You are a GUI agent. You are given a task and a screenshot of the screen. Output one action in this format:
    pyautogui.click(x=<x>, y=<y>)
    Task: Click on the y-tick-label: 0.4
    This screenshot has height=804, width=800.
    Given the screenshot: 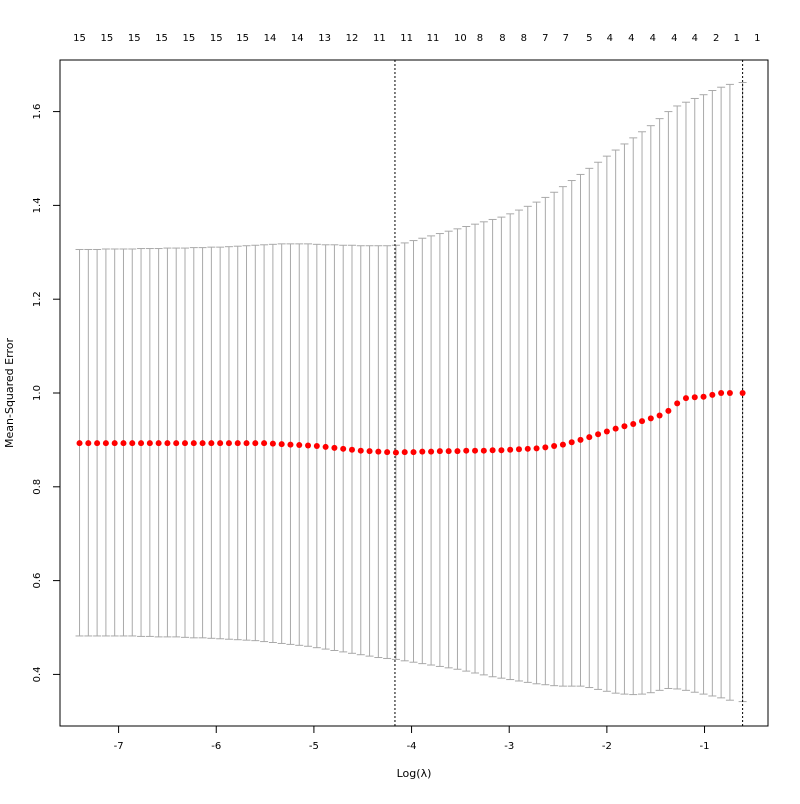 What is the action you would take?
    pyautogui.click(x=37, y=674)
    